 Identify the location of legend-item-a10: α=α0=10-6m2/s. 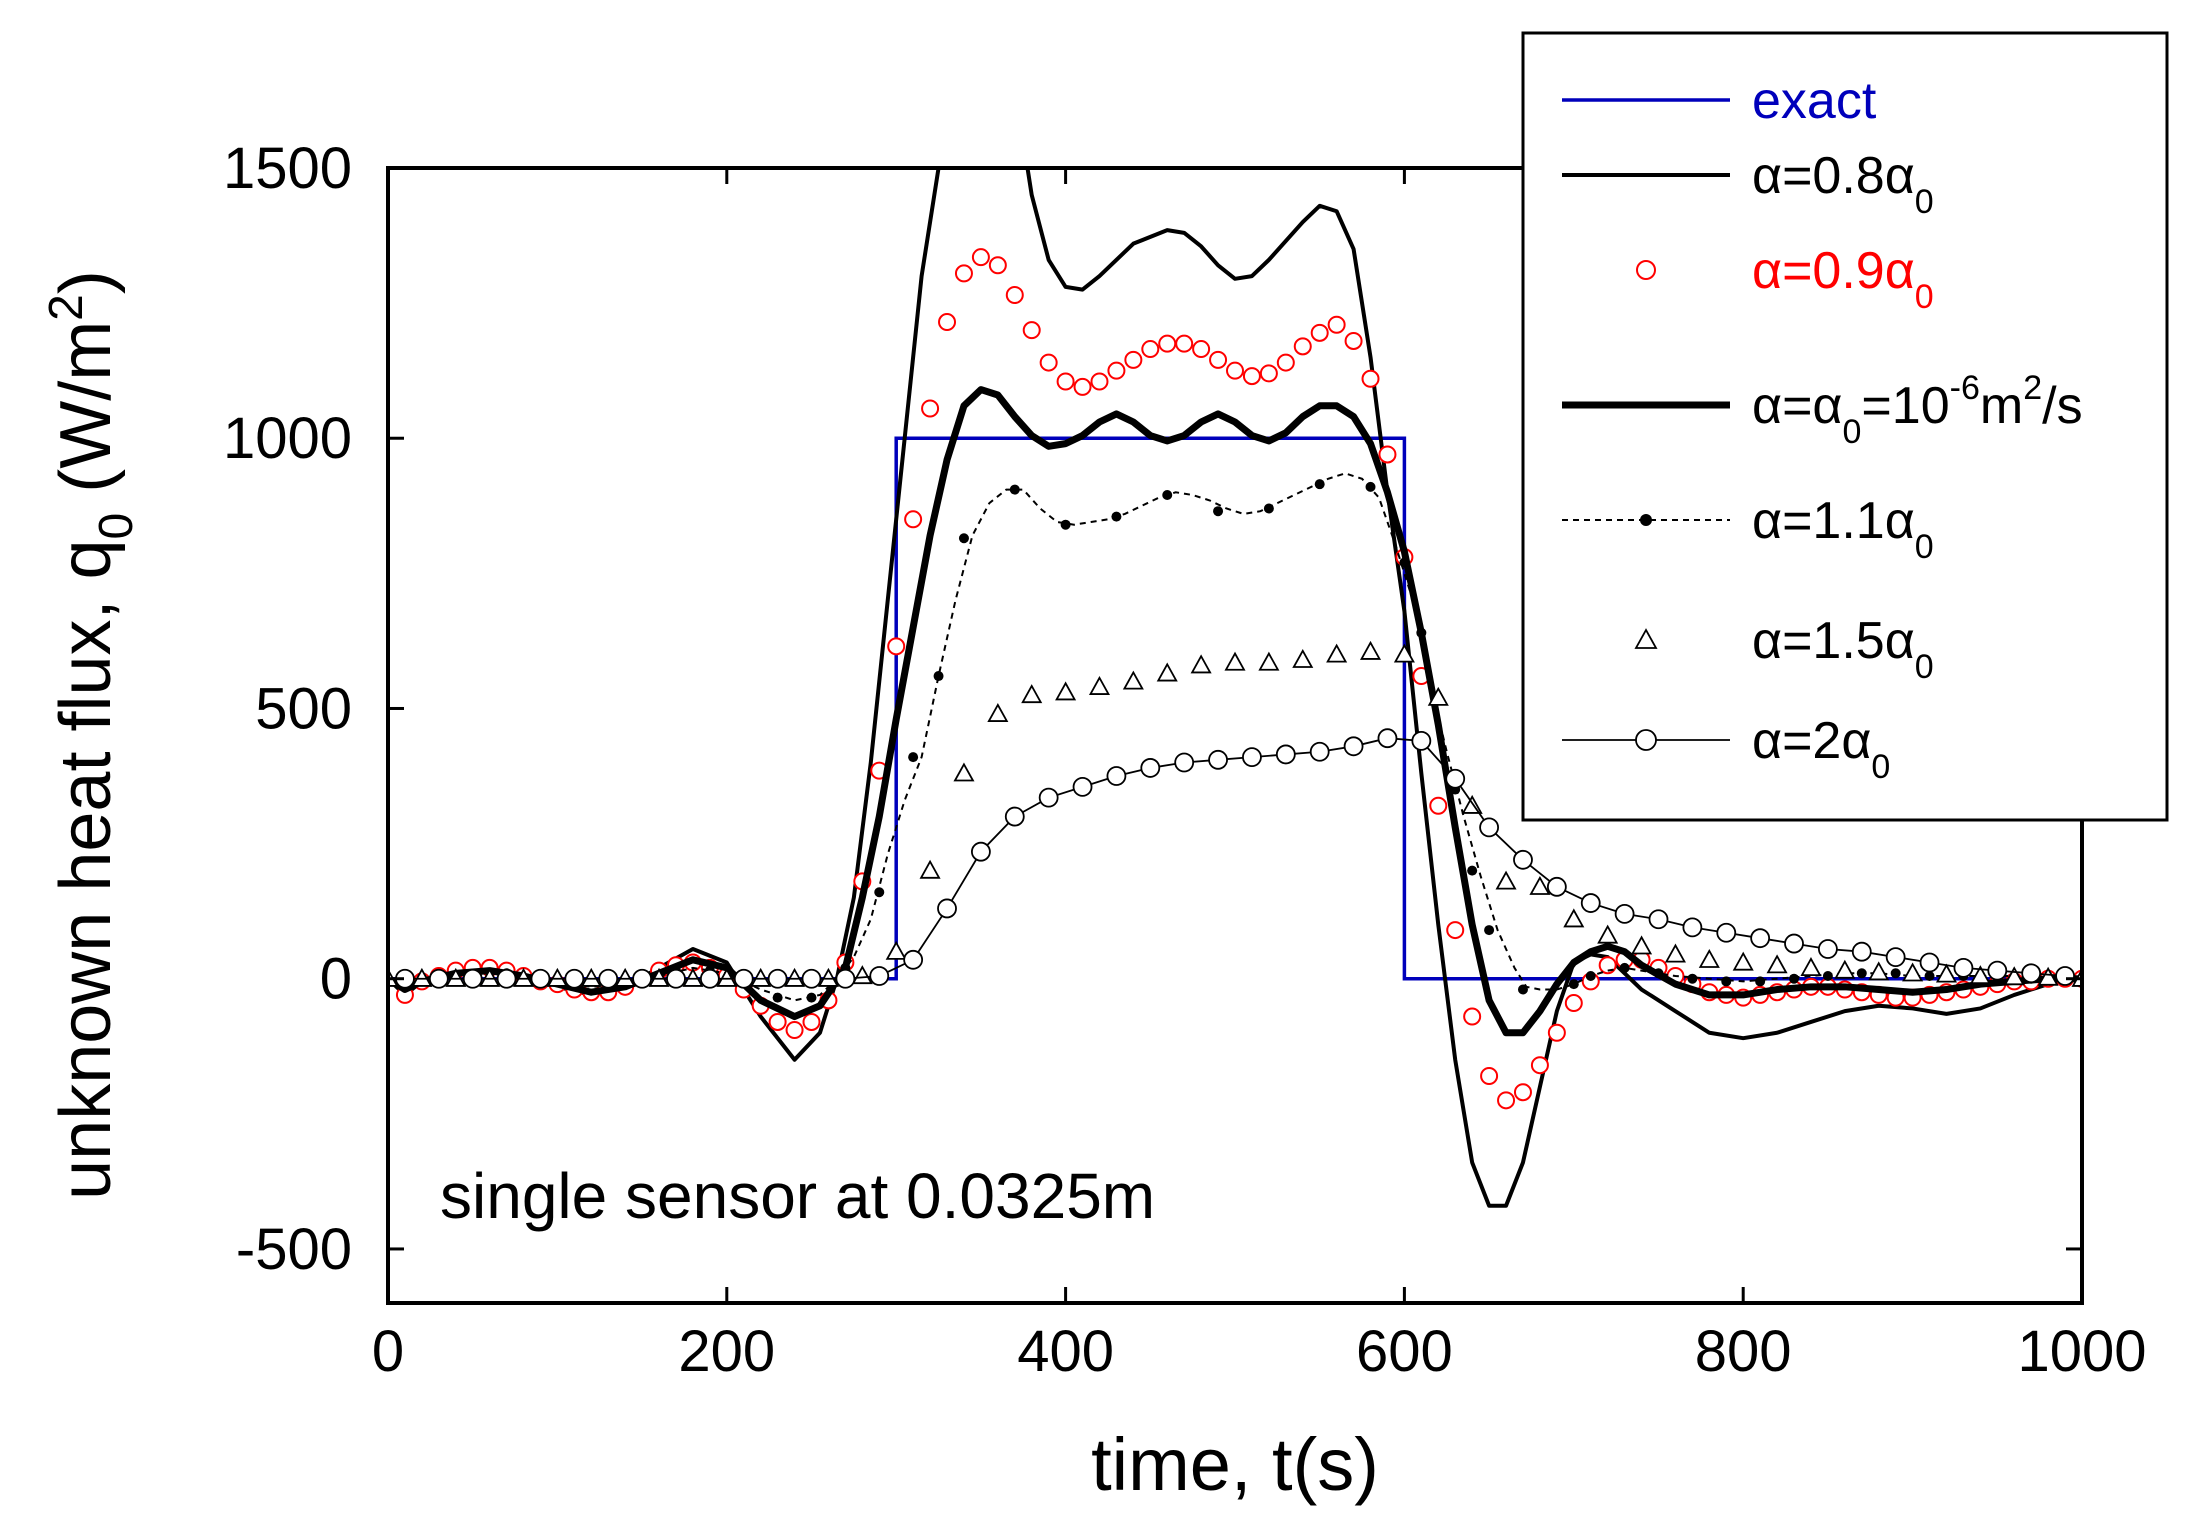
(1822, 410).